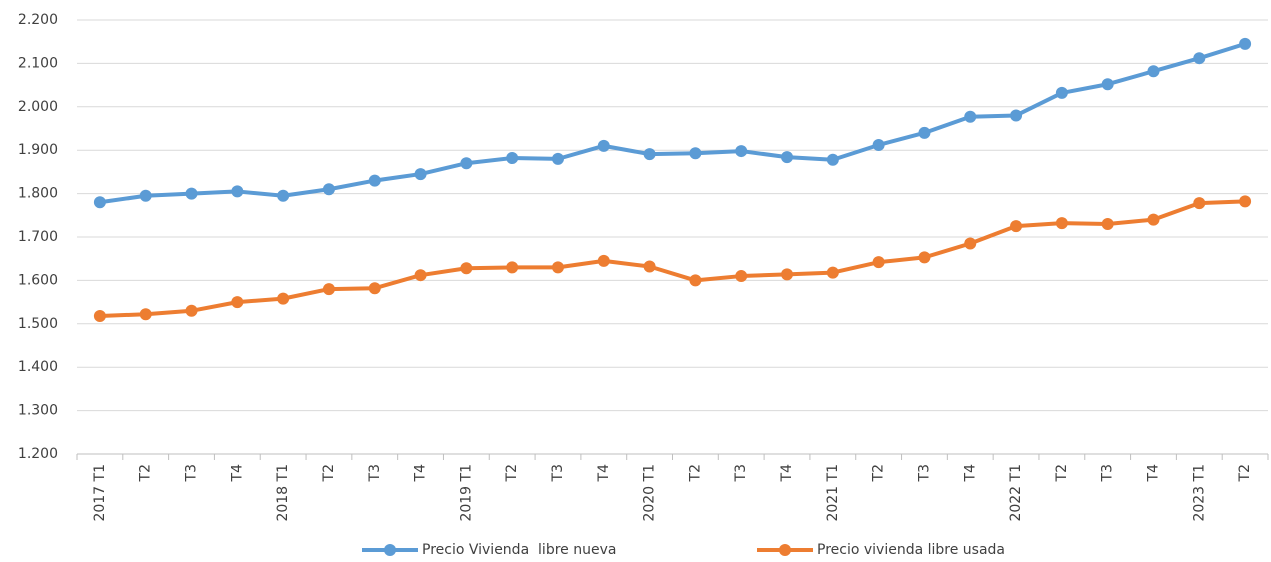  Describe the element at coordinates (38, 367) in the screenshot. I see `y-tick-label: 1.400` at that location.